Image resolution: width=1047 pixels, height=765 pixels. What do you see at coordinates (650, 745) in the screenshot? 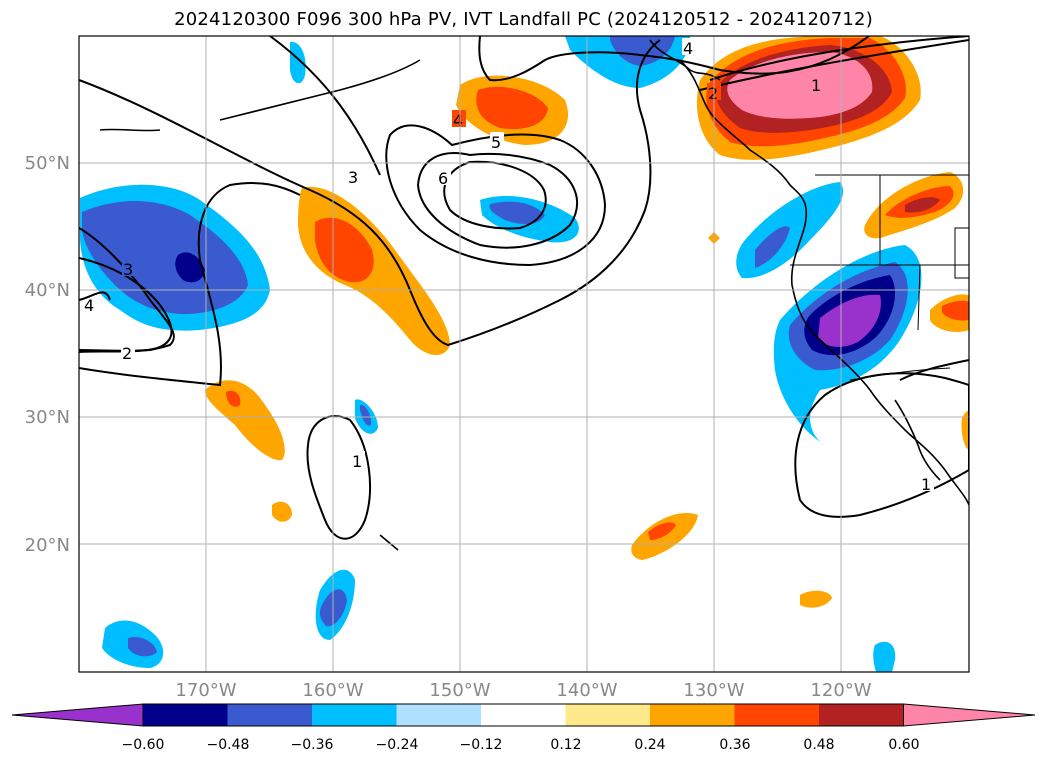
I see `colorbar-tick: 0.24` at bounding box center [650, 745].